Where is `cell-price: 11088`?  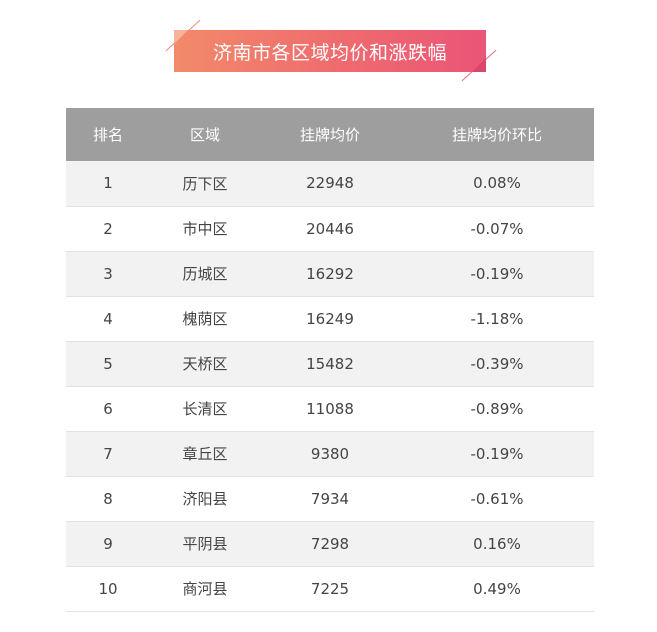
cell-price: 11088 is located at coordinates (330, 408).